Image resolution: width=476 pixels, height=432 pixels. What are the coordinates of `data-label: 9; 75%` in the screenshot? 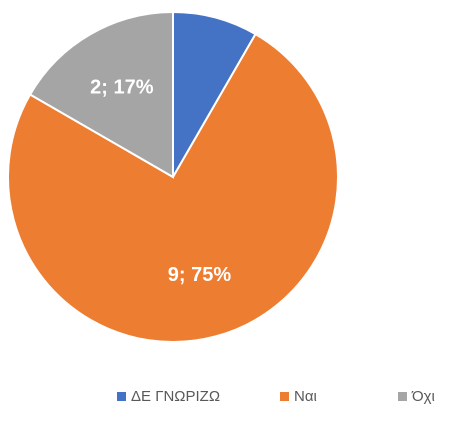 It's located at (200, 275).